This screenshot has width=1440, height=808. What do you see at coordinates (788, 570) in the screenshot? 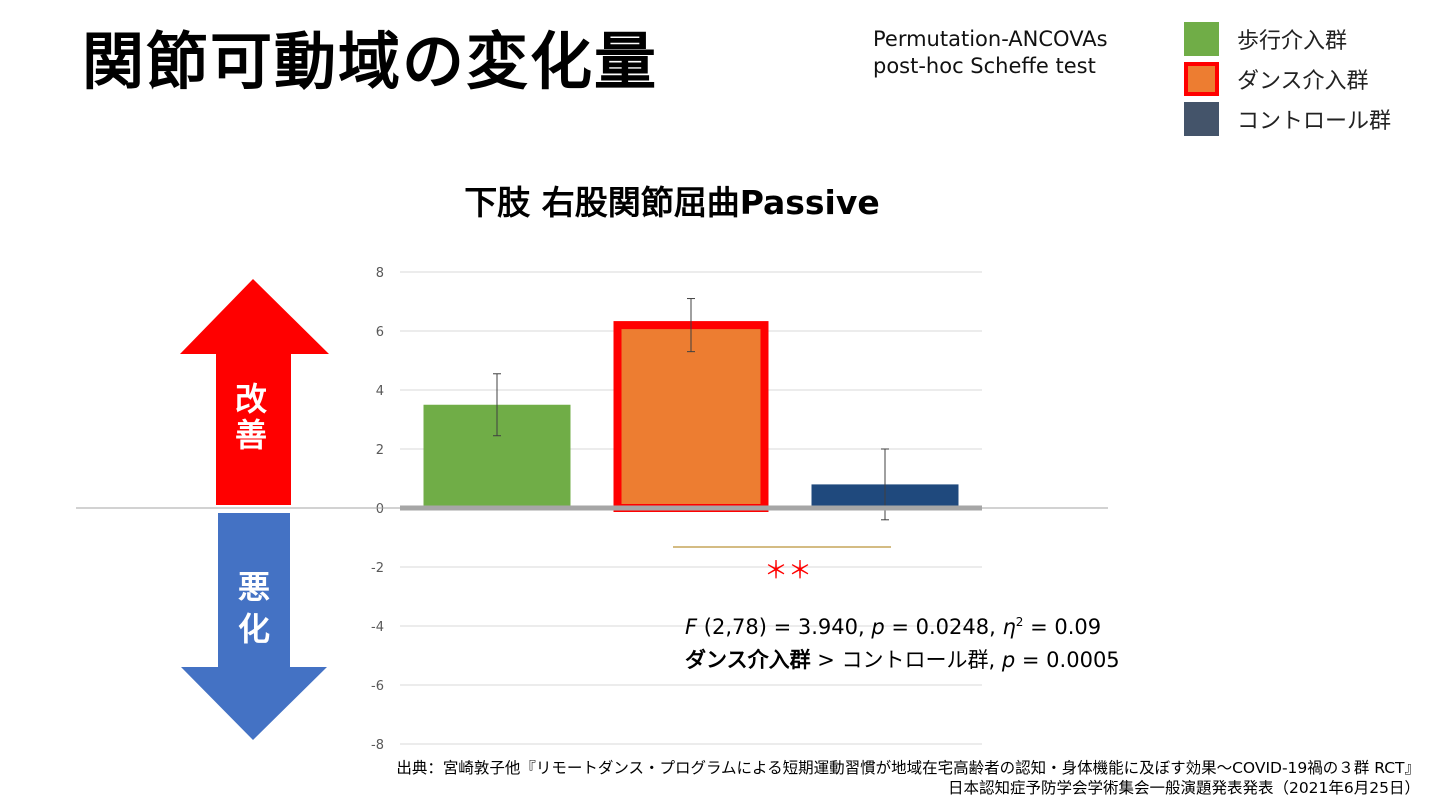
I see `significance-label: ＊＊` at bounding box center [788, 570].